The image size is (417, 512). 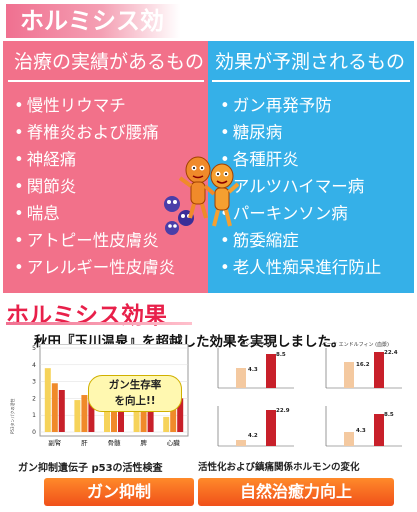 I want to click on list-item: 喘息, so click(x=94, y=213).